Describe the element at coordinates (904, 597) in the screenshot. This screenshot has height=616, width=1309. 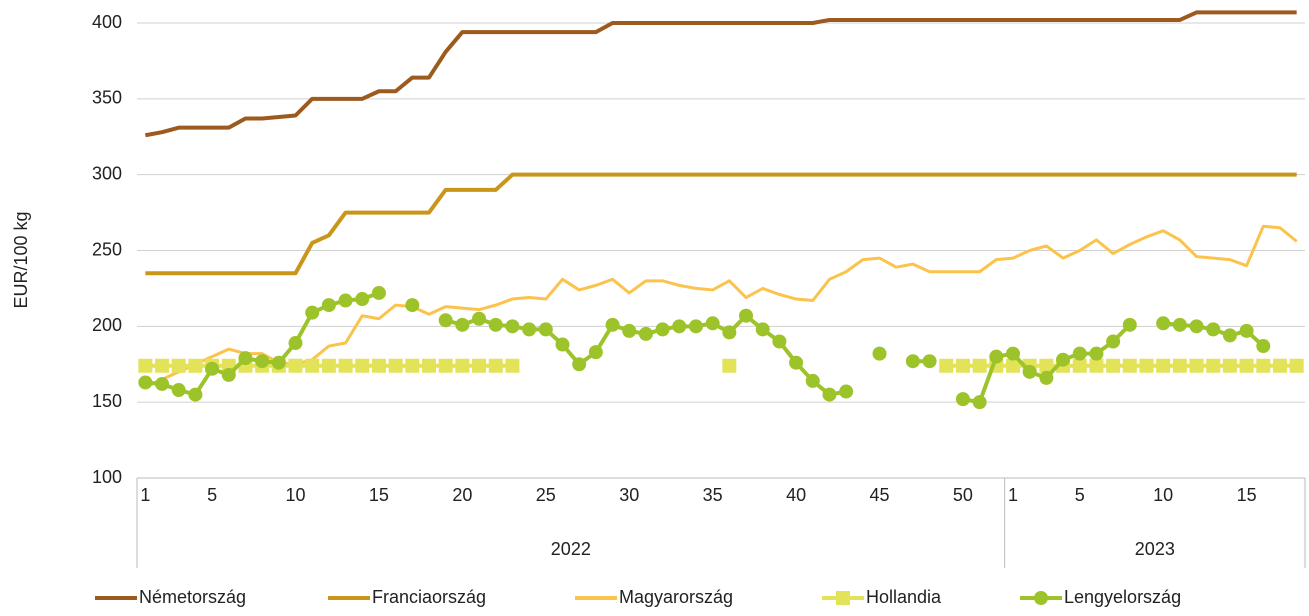
I see `legend-label: Hollandia` at that location.